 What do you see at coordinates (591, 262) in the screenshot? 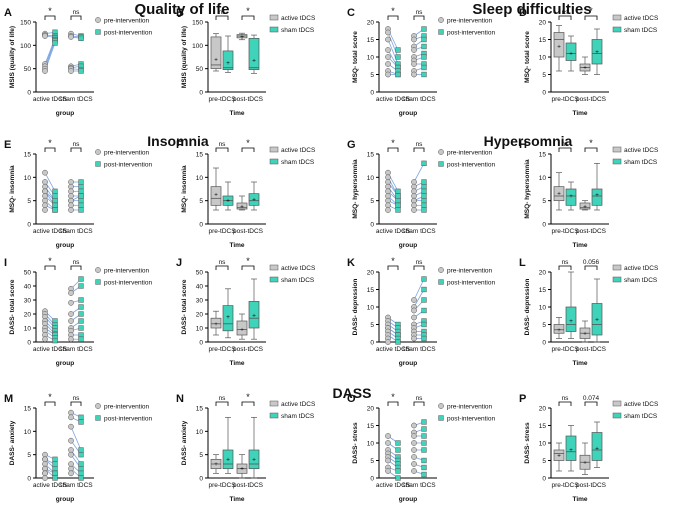
I see `significance-label: 0.056` at bounding box center [591, 262].